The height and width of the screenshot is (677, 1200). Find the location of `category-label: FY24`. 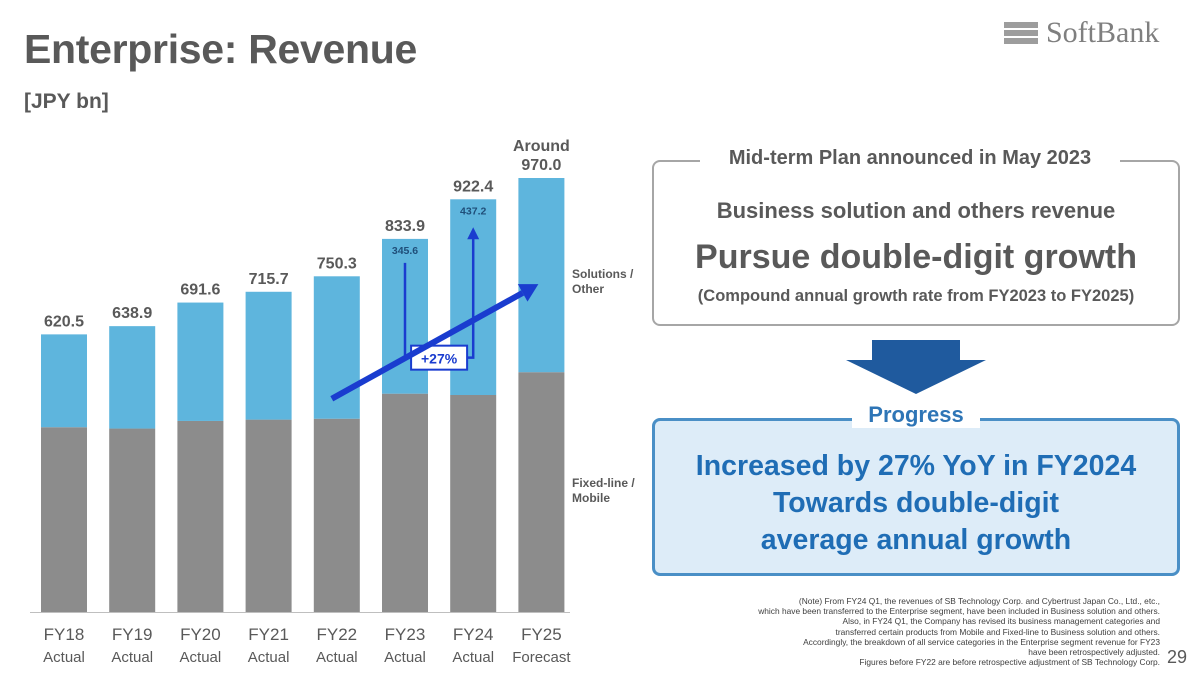

category-label: FY24 is located at coordinates (473, 634).